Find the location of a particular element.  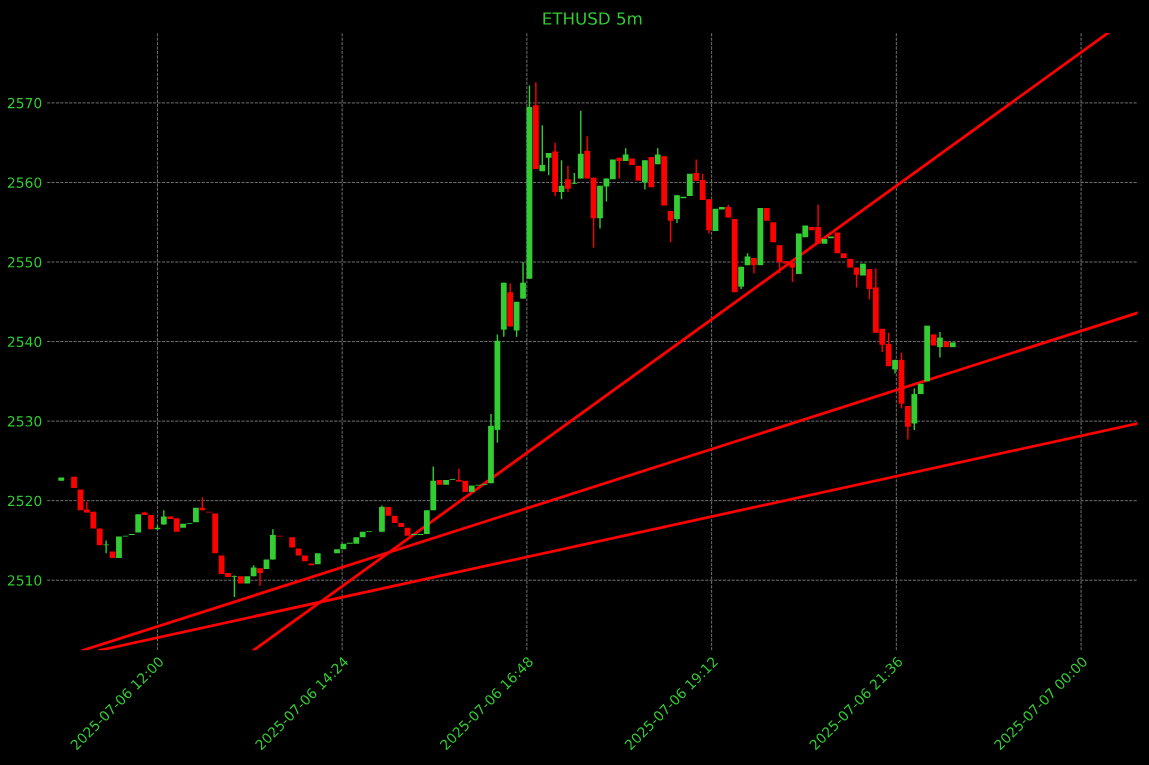

y-tick-label: 2550 is located at coordinates (24, 262).